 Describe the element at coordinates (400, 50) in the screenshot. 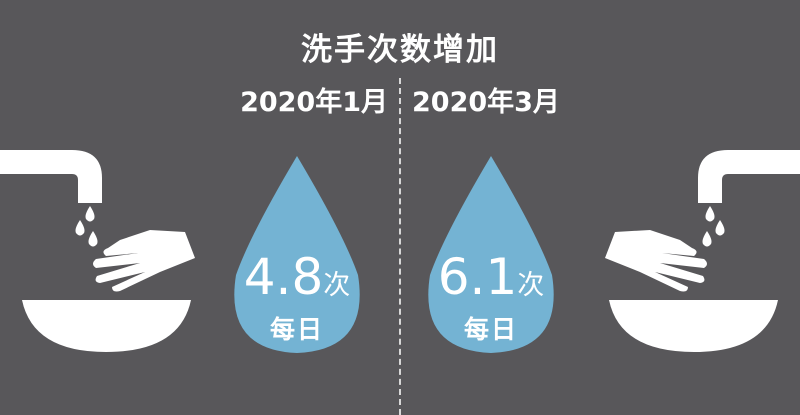

I see `page-title: 洗手次数增加` at that location.